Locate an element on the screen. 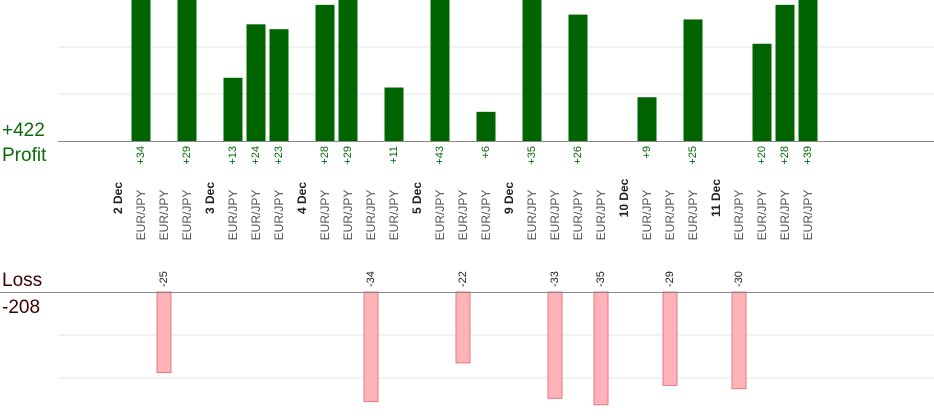  profit-value-label: +34 is located at coordinates (141, 155).